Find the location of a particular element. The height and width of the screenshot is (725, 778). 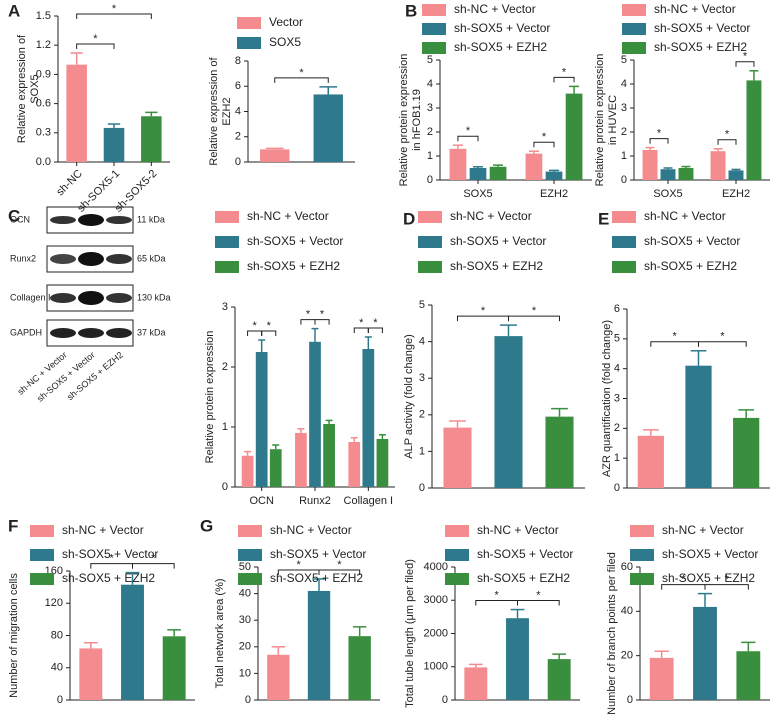

y-tick-label: 0.6 is located at coordinates (43, 104).